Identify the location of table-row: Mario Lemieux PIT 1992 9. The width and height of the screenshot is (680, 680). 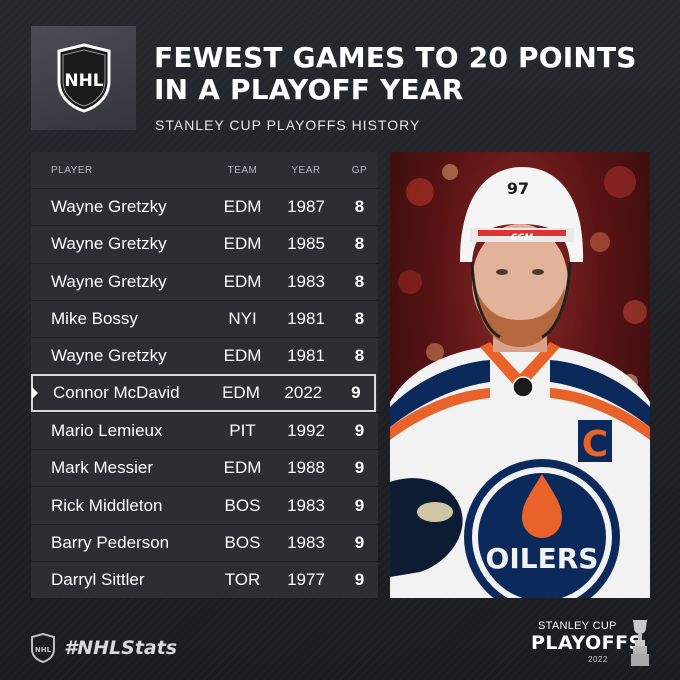
(204, 430).